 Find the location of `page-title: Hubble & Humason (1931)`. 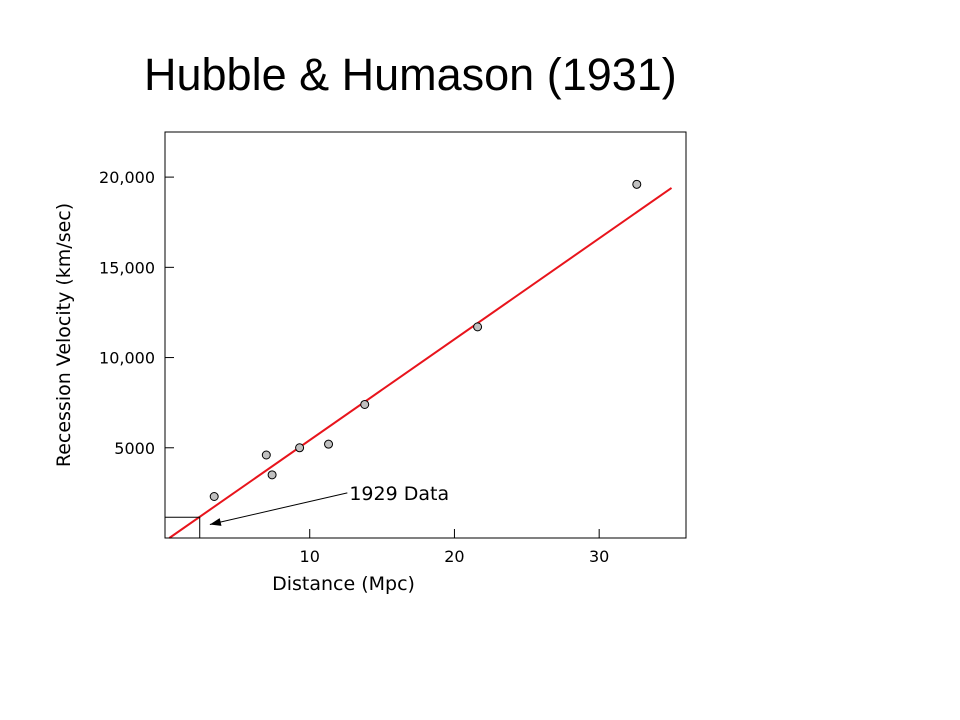

page-title: Hubble & Humason (1931) is located at coordinates (410, 74).